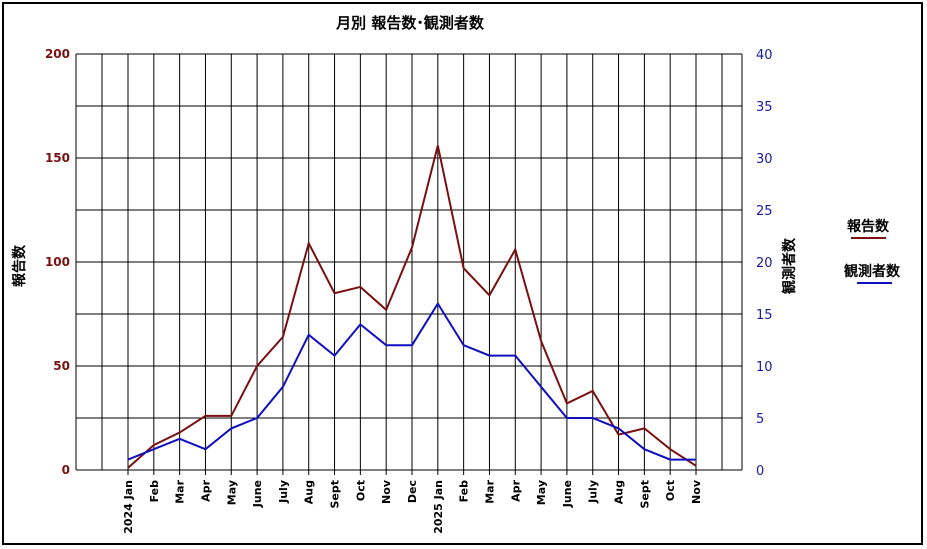 This screenshot has height=549, width=927. Describe the element at coordinates (764, 367) in the screenshot. I see `right-y-tick-label: 10` at that location.